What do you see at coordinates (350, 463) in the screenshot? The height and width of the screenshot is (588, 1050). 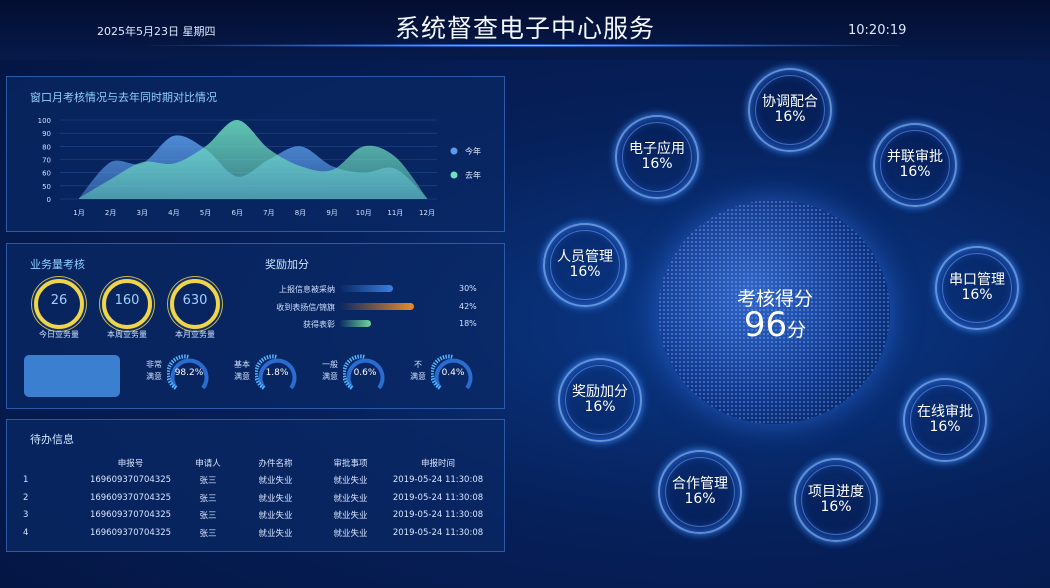 I see `table-cell: 审批事项` at bounding box center [350, 463].